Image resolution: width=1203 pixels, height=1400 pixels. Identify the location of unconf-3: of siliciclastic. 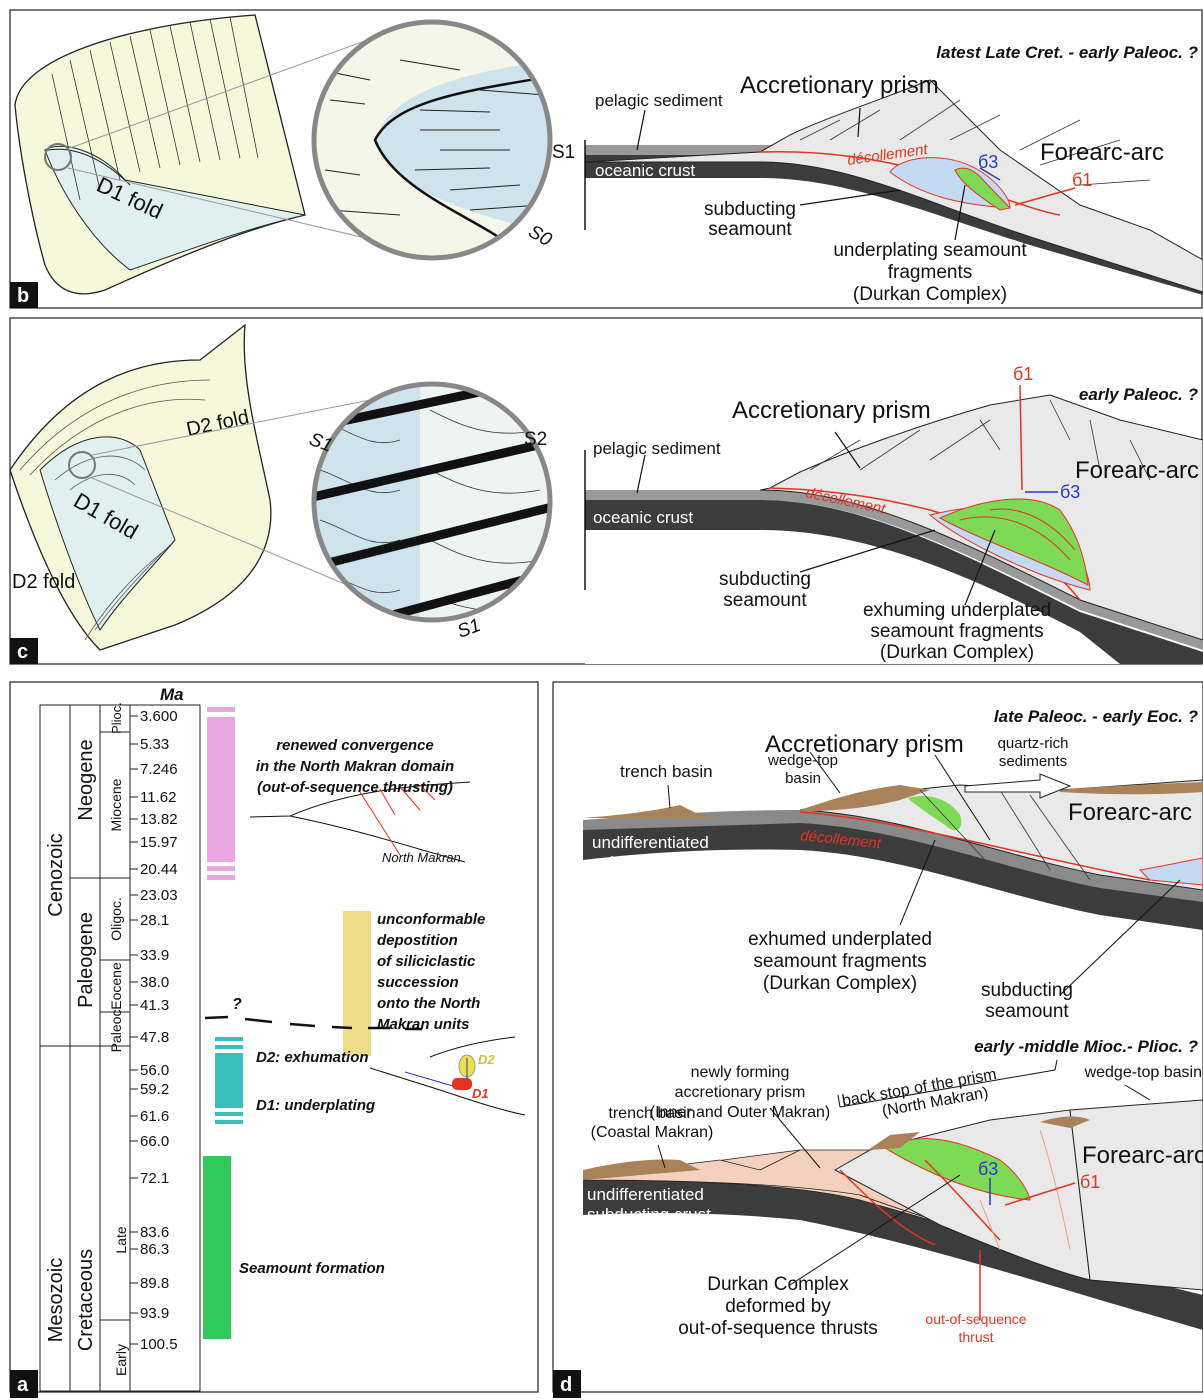
(426, 961).